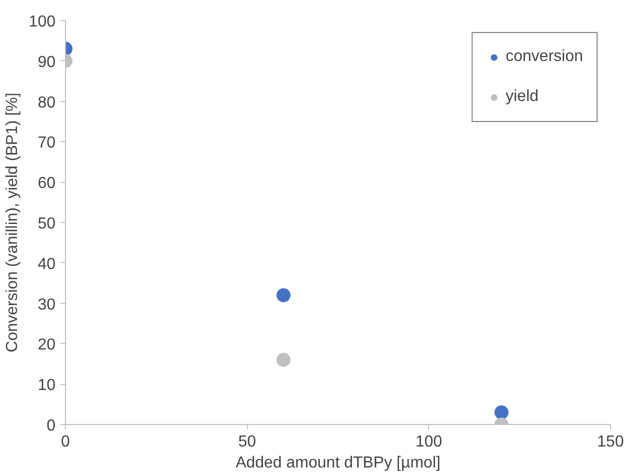  What do you see at coordinates (428, 442) in the screenshot?
I see `x-tick-label: 100` at bounding box center [428, 442].